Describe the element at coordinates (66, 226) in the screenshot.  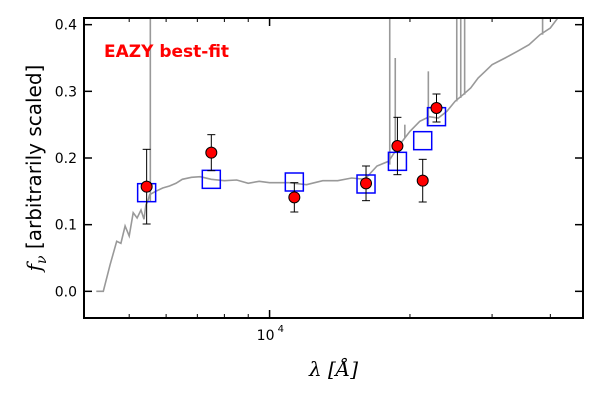
I see `y-tick-label: 0.1` at that location.